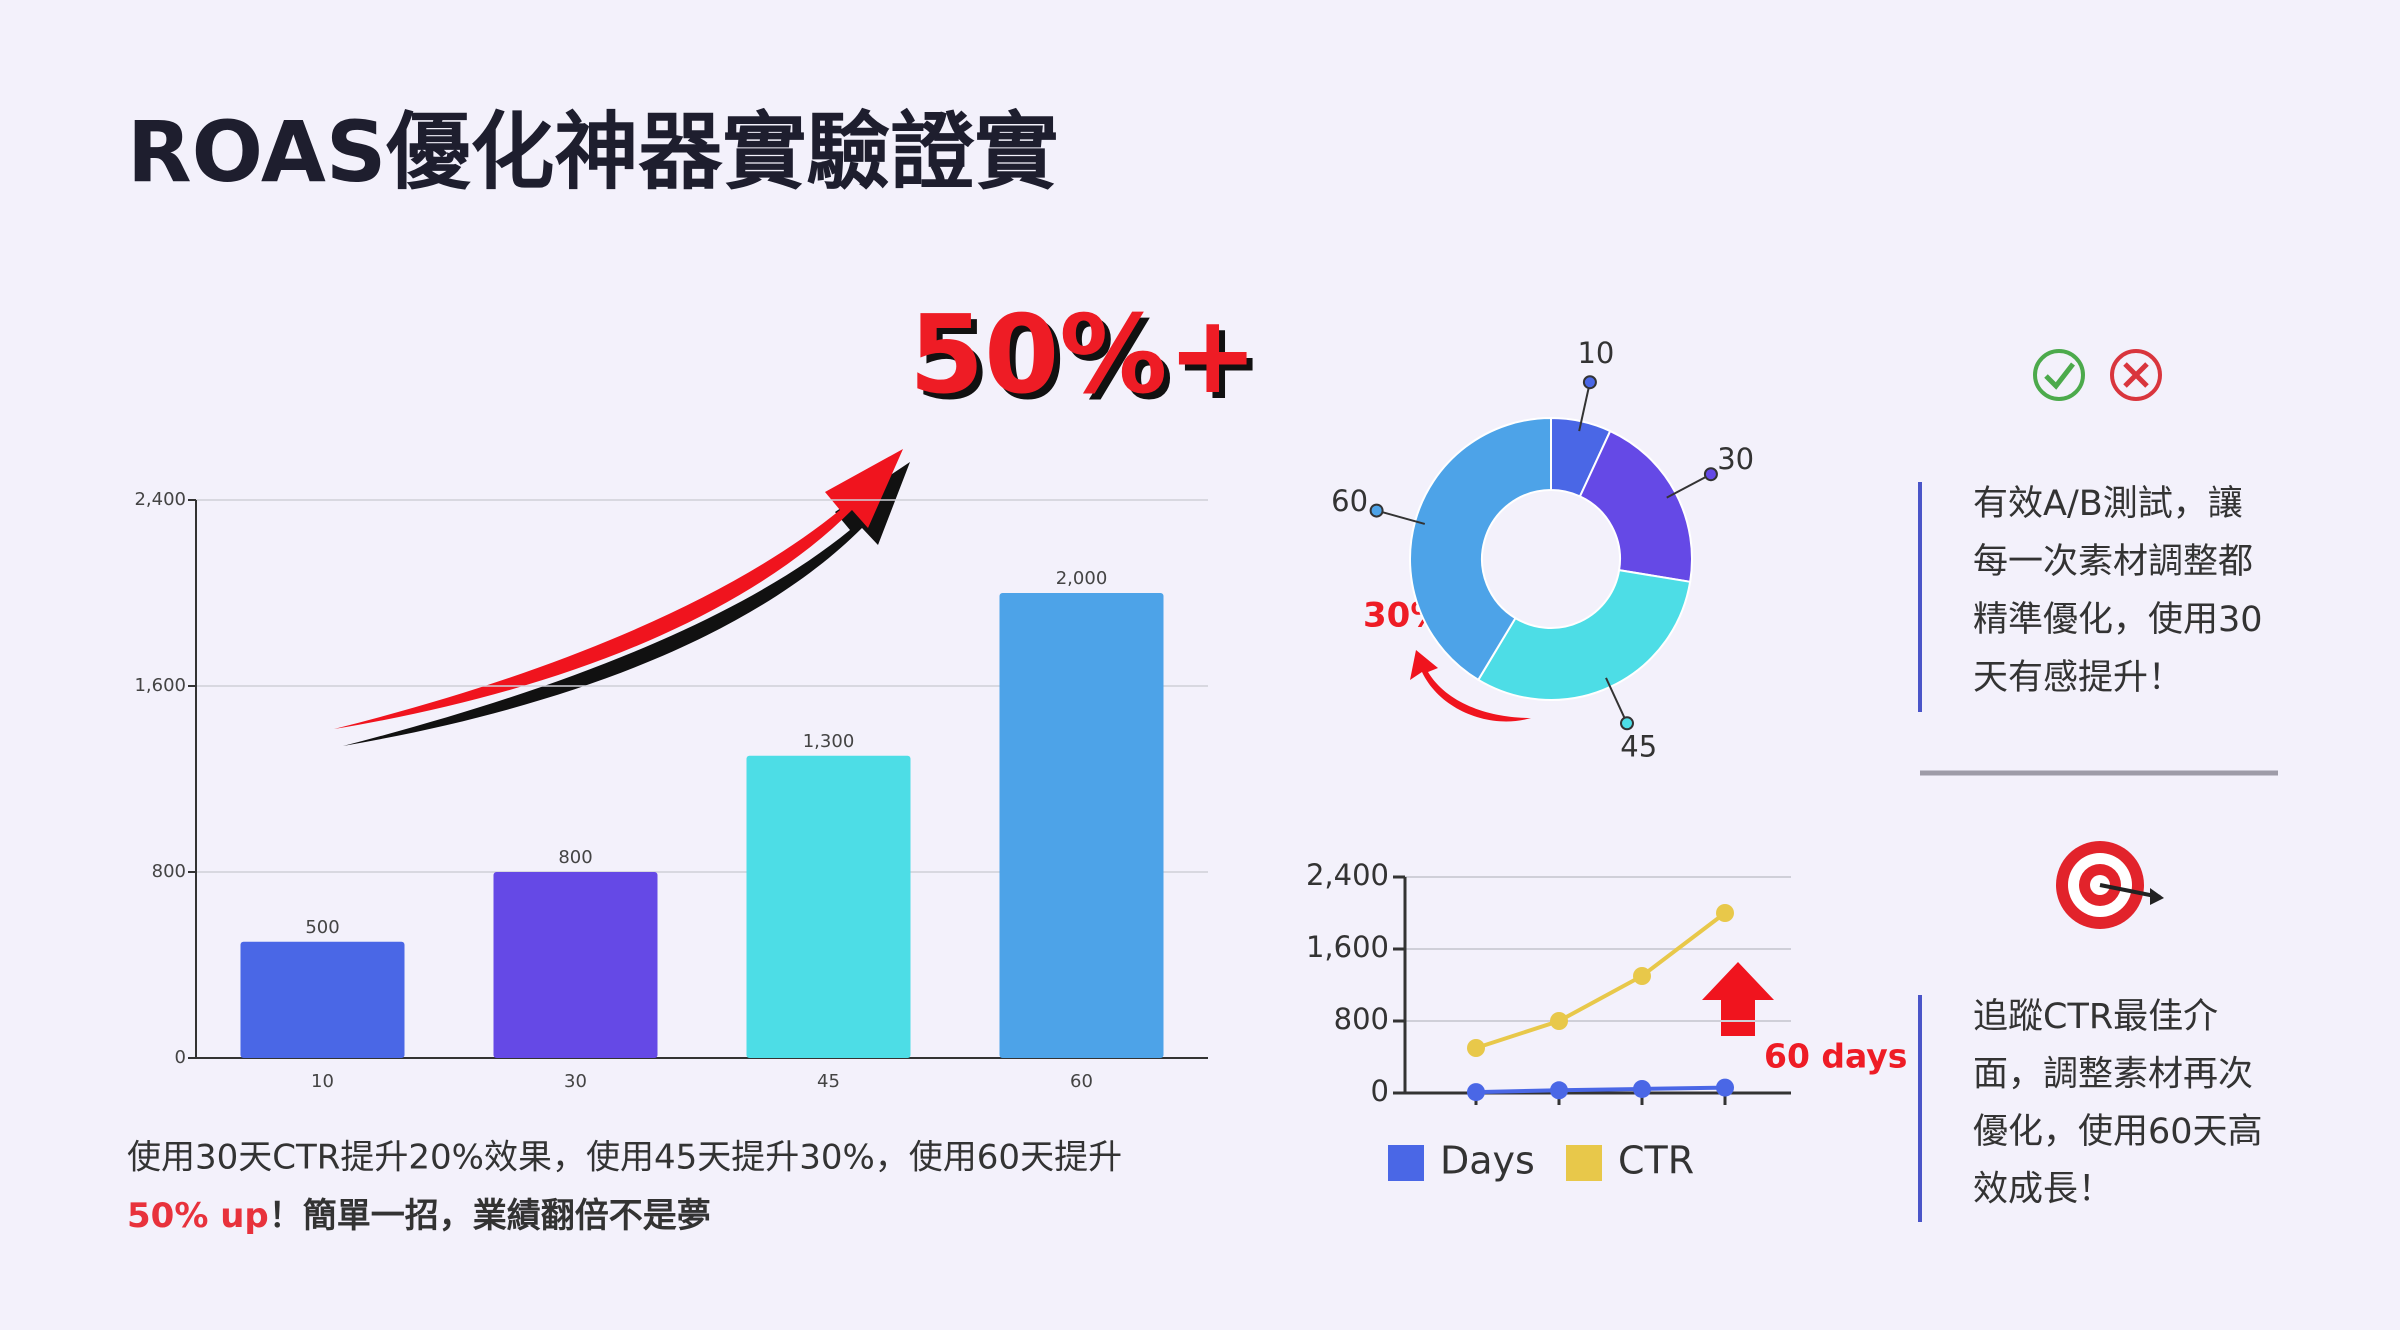 This screenshot has height=1330, width=2400. I want to click on check-icon, so click(2059, 375).